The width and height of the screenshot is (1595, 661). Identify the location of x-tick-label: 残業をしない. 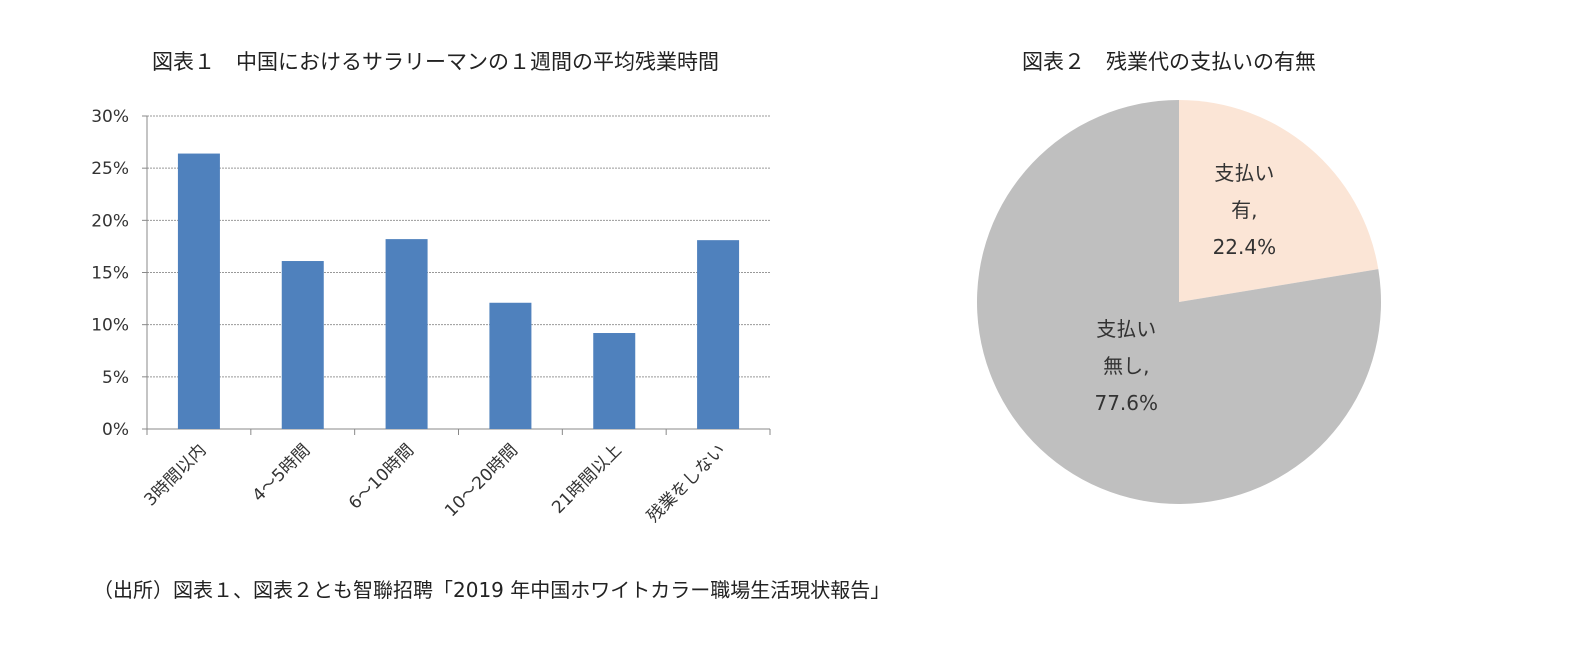
(686, 483).